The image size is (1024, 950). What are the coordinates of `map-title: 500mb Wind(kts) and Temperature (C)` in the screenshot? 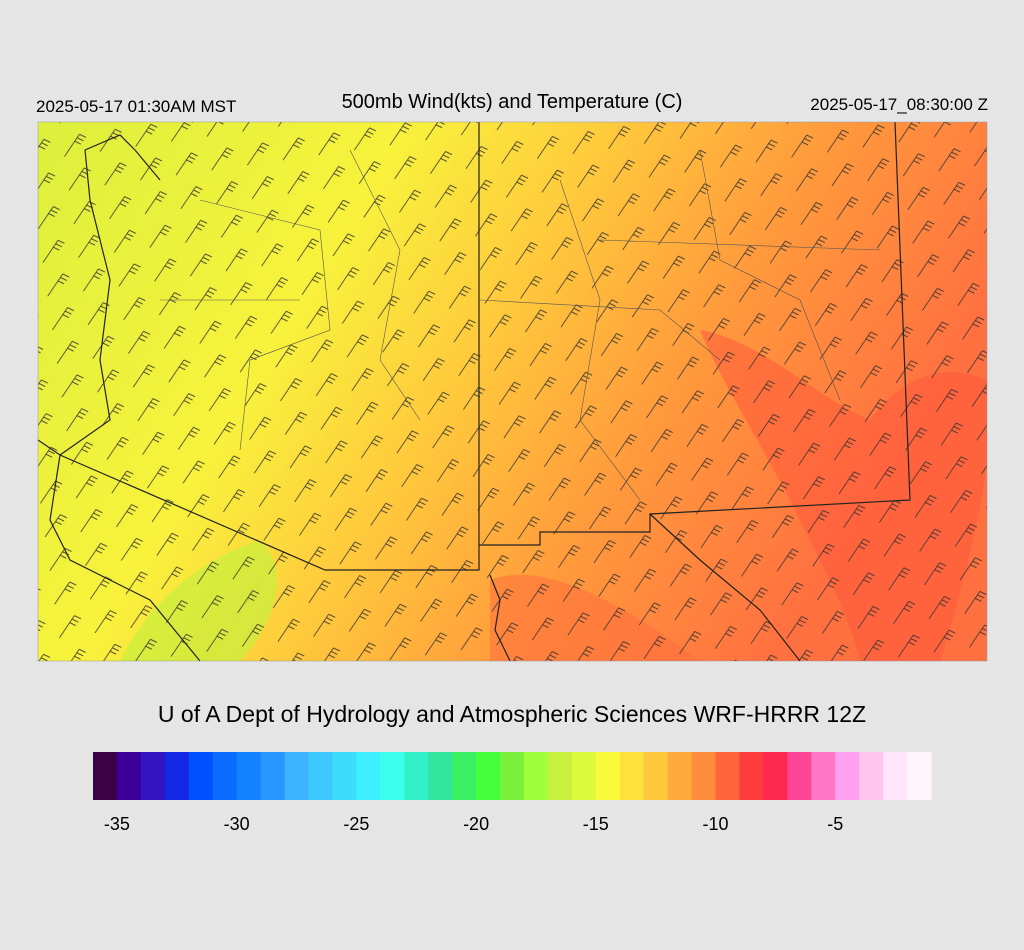 It's located at (512, 102).